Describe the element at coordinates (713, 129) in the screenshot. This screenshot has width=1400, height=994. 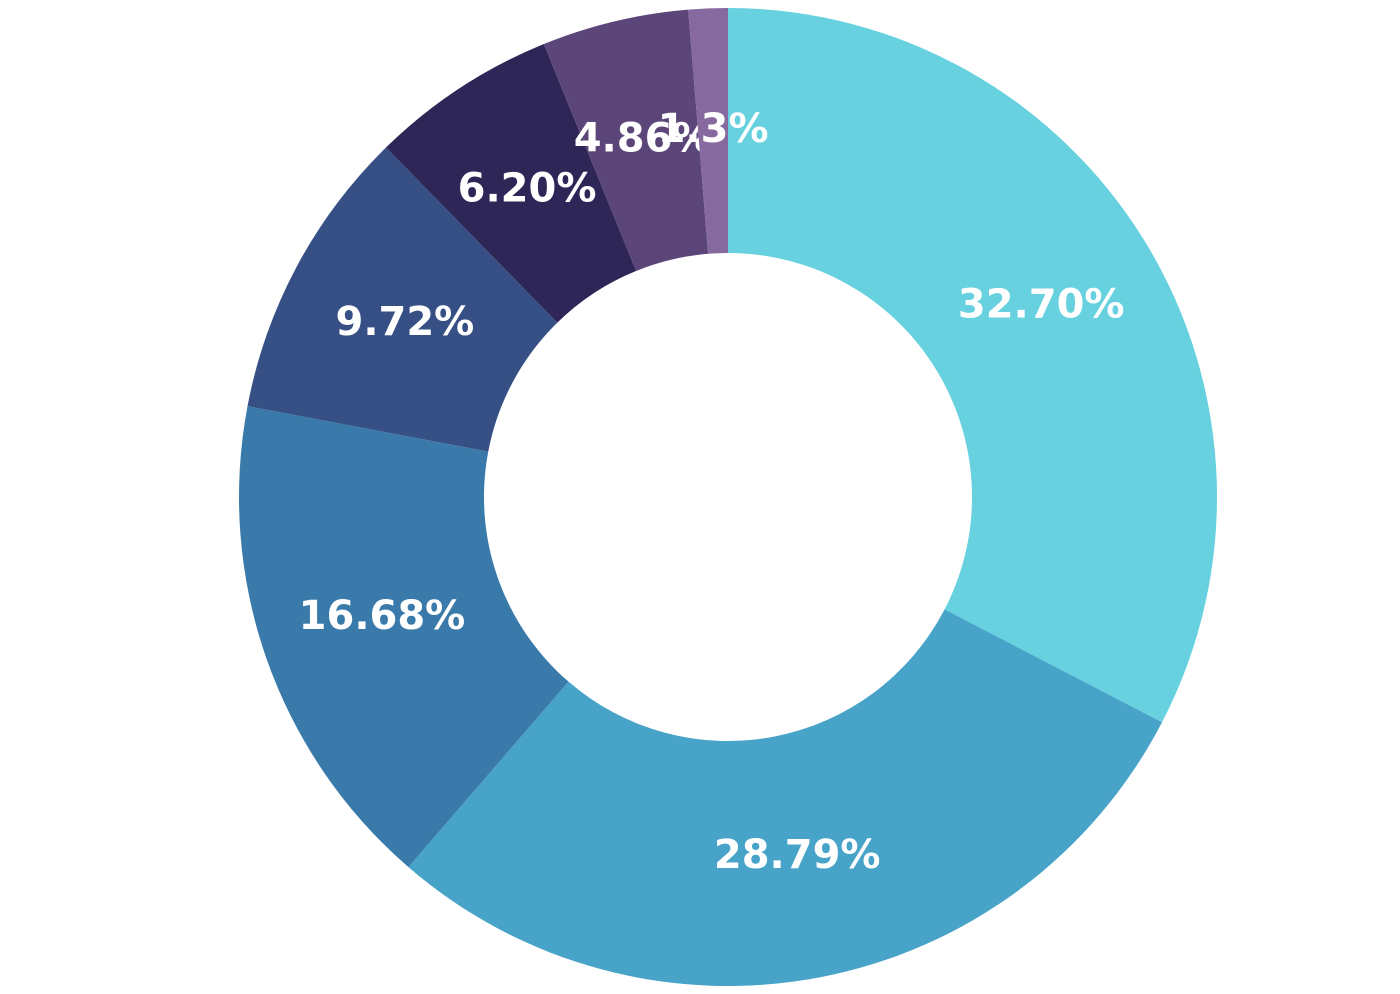
I see `value-label: 1.3%` at that location.